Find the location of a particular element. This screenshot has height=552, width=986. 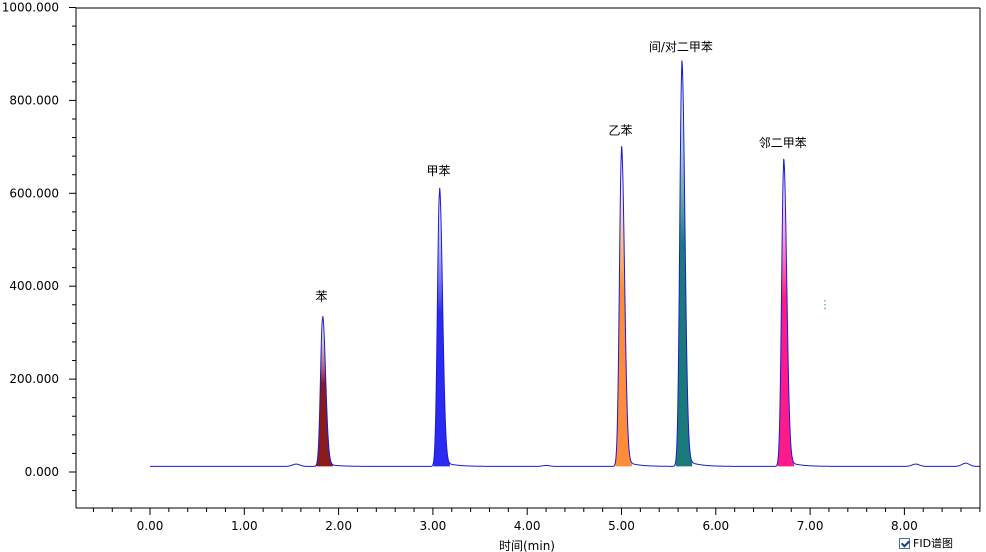

x-tick-label: 1.00 is located at coordinates (244, 526).